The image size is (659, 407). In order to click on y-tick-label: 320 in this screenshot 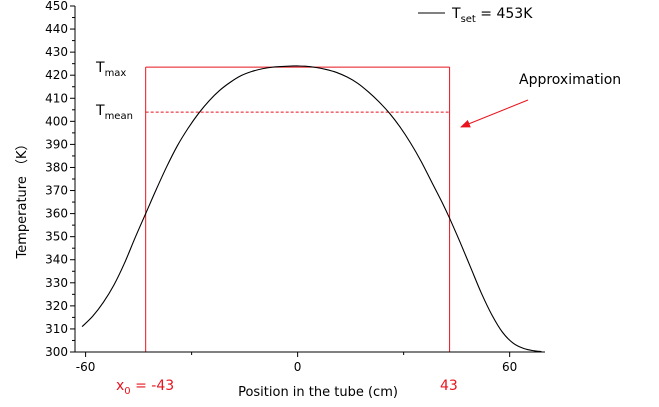, I will do `click(56, 306)`.